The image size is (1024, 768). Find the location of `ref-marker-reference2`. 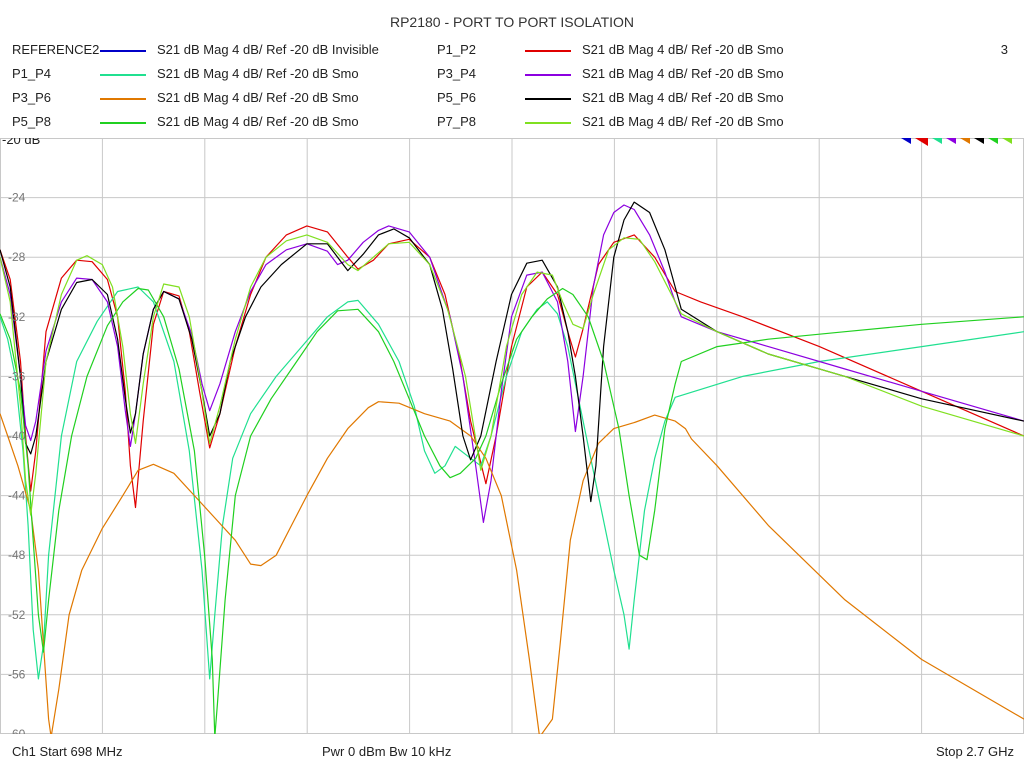

ref-marker-reference2 is located at coordinates (906, 141).